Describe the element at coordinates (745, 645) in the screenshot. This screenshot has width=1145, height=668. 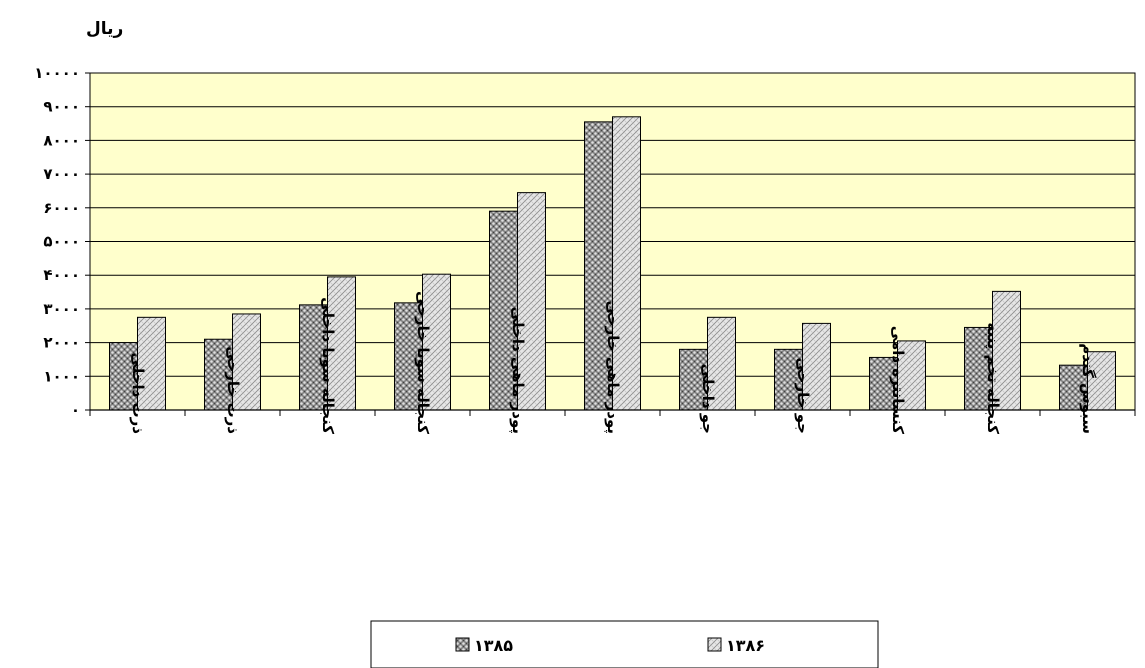
I see `legend-label-1386: ۱۳۸۶` at that location.